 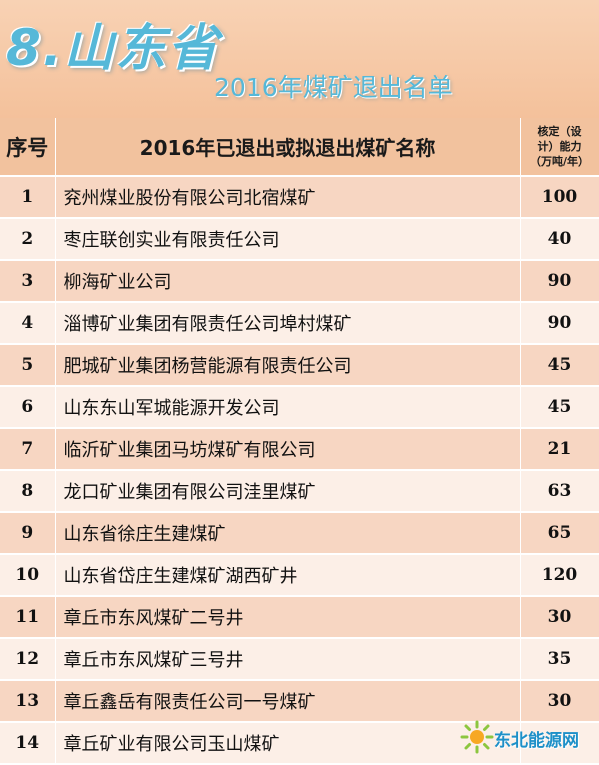 I want to click on table-row: 1 兖州煤业股份有限公司北宿煤矿 100, so click(x=299, y=197).